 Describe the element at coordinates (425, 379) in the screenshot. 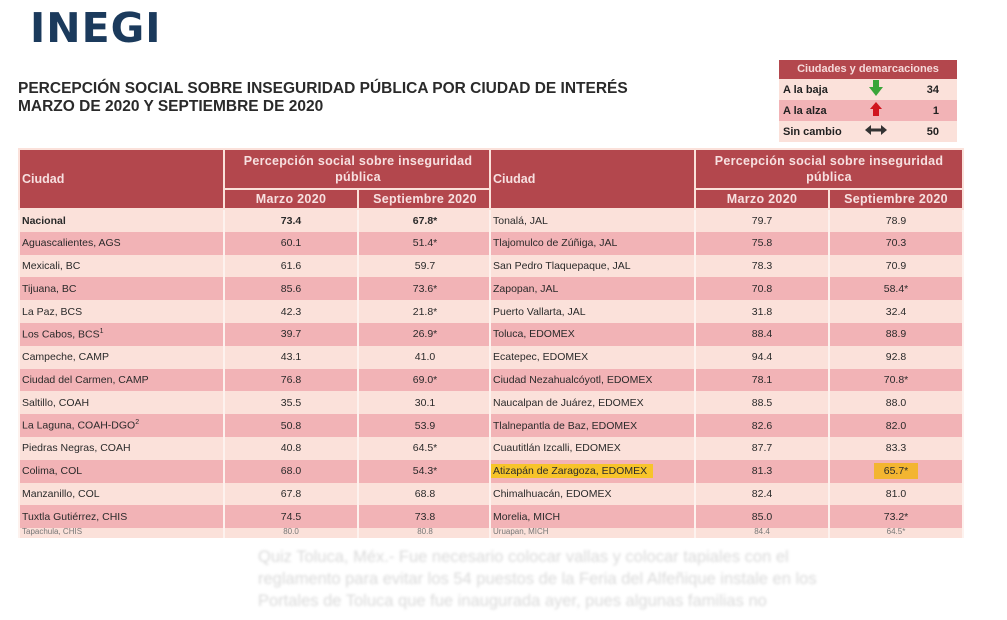

I see `value-sept: 69.0*` at that location.